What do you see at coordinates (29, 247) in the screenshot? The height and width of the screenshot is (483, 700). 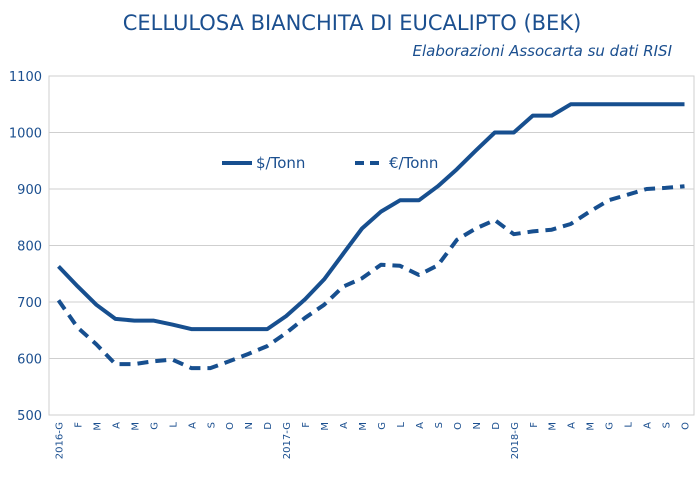 I see `y-tick-label: 800` at bounding box center [29, 247].